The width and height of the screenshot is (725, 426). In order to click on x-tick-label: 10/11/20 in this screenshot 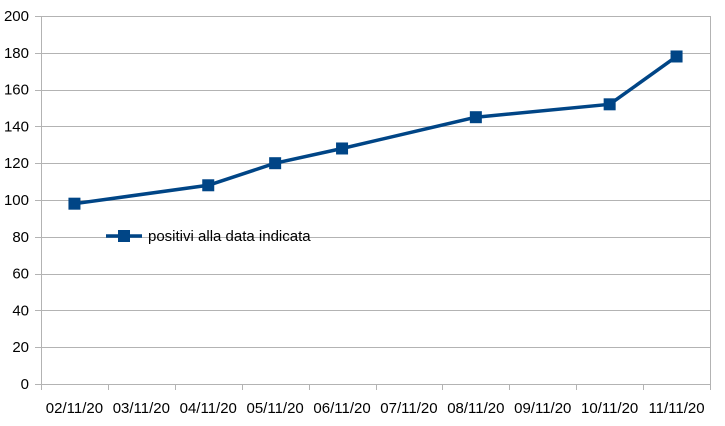, I will do `click(609, 408)`.